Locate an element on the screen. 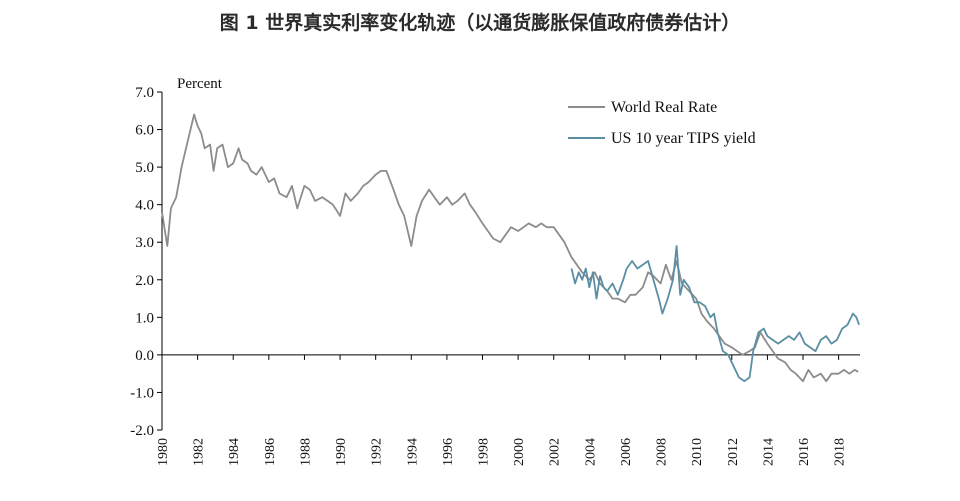  x-tick-label: 1998 is located at coordinates (484, 452).